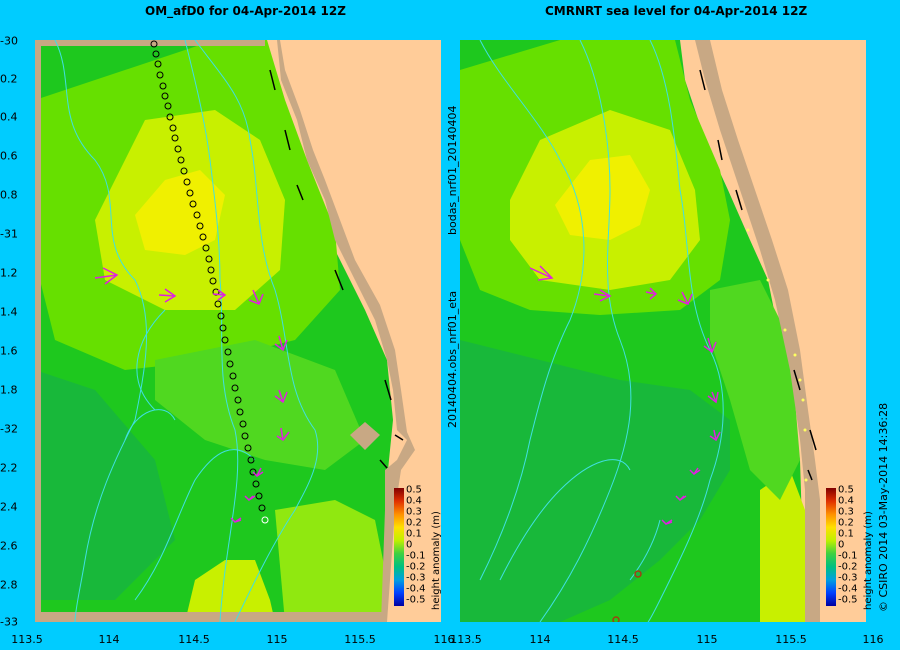 This screenshot has width=900, height=650. Describe the element at coordinates (9, 390) in the screenshot. I see `y-tick-label: 1.8` at that location.